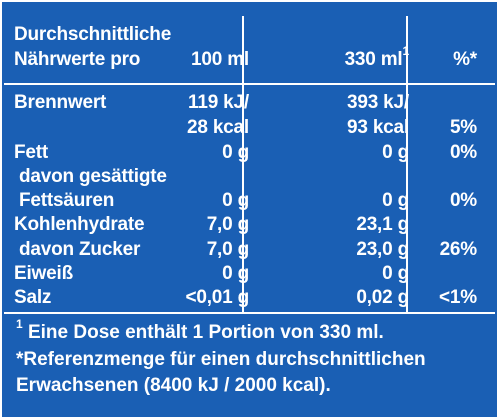  Describe the element at coordinates (218, 127) in the screenshot. I see `brennwert-100-kcal: 28 kcal` at that location.